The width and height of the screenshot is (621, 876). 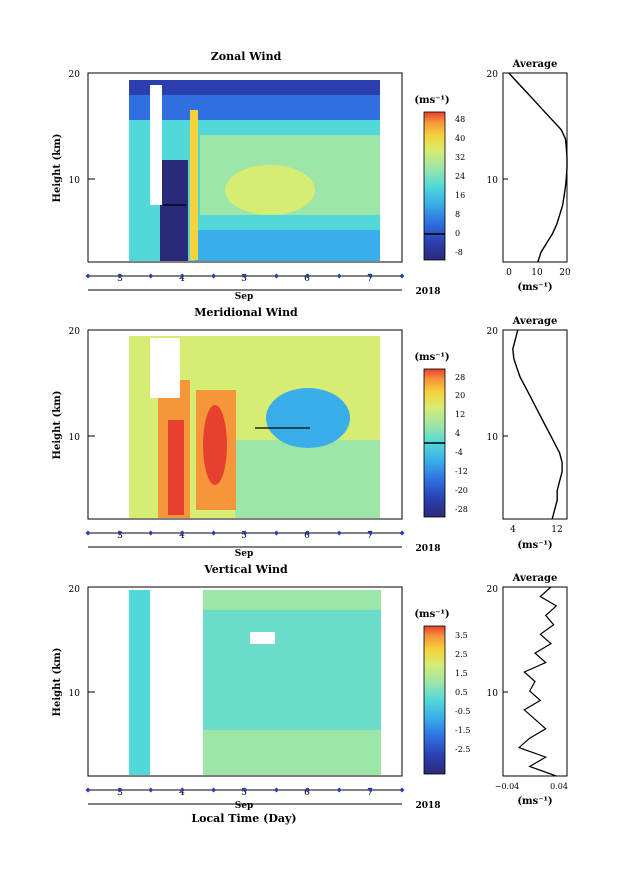 I want to click on zonal-ylabel: Height (km), so click(x=57, y=168).